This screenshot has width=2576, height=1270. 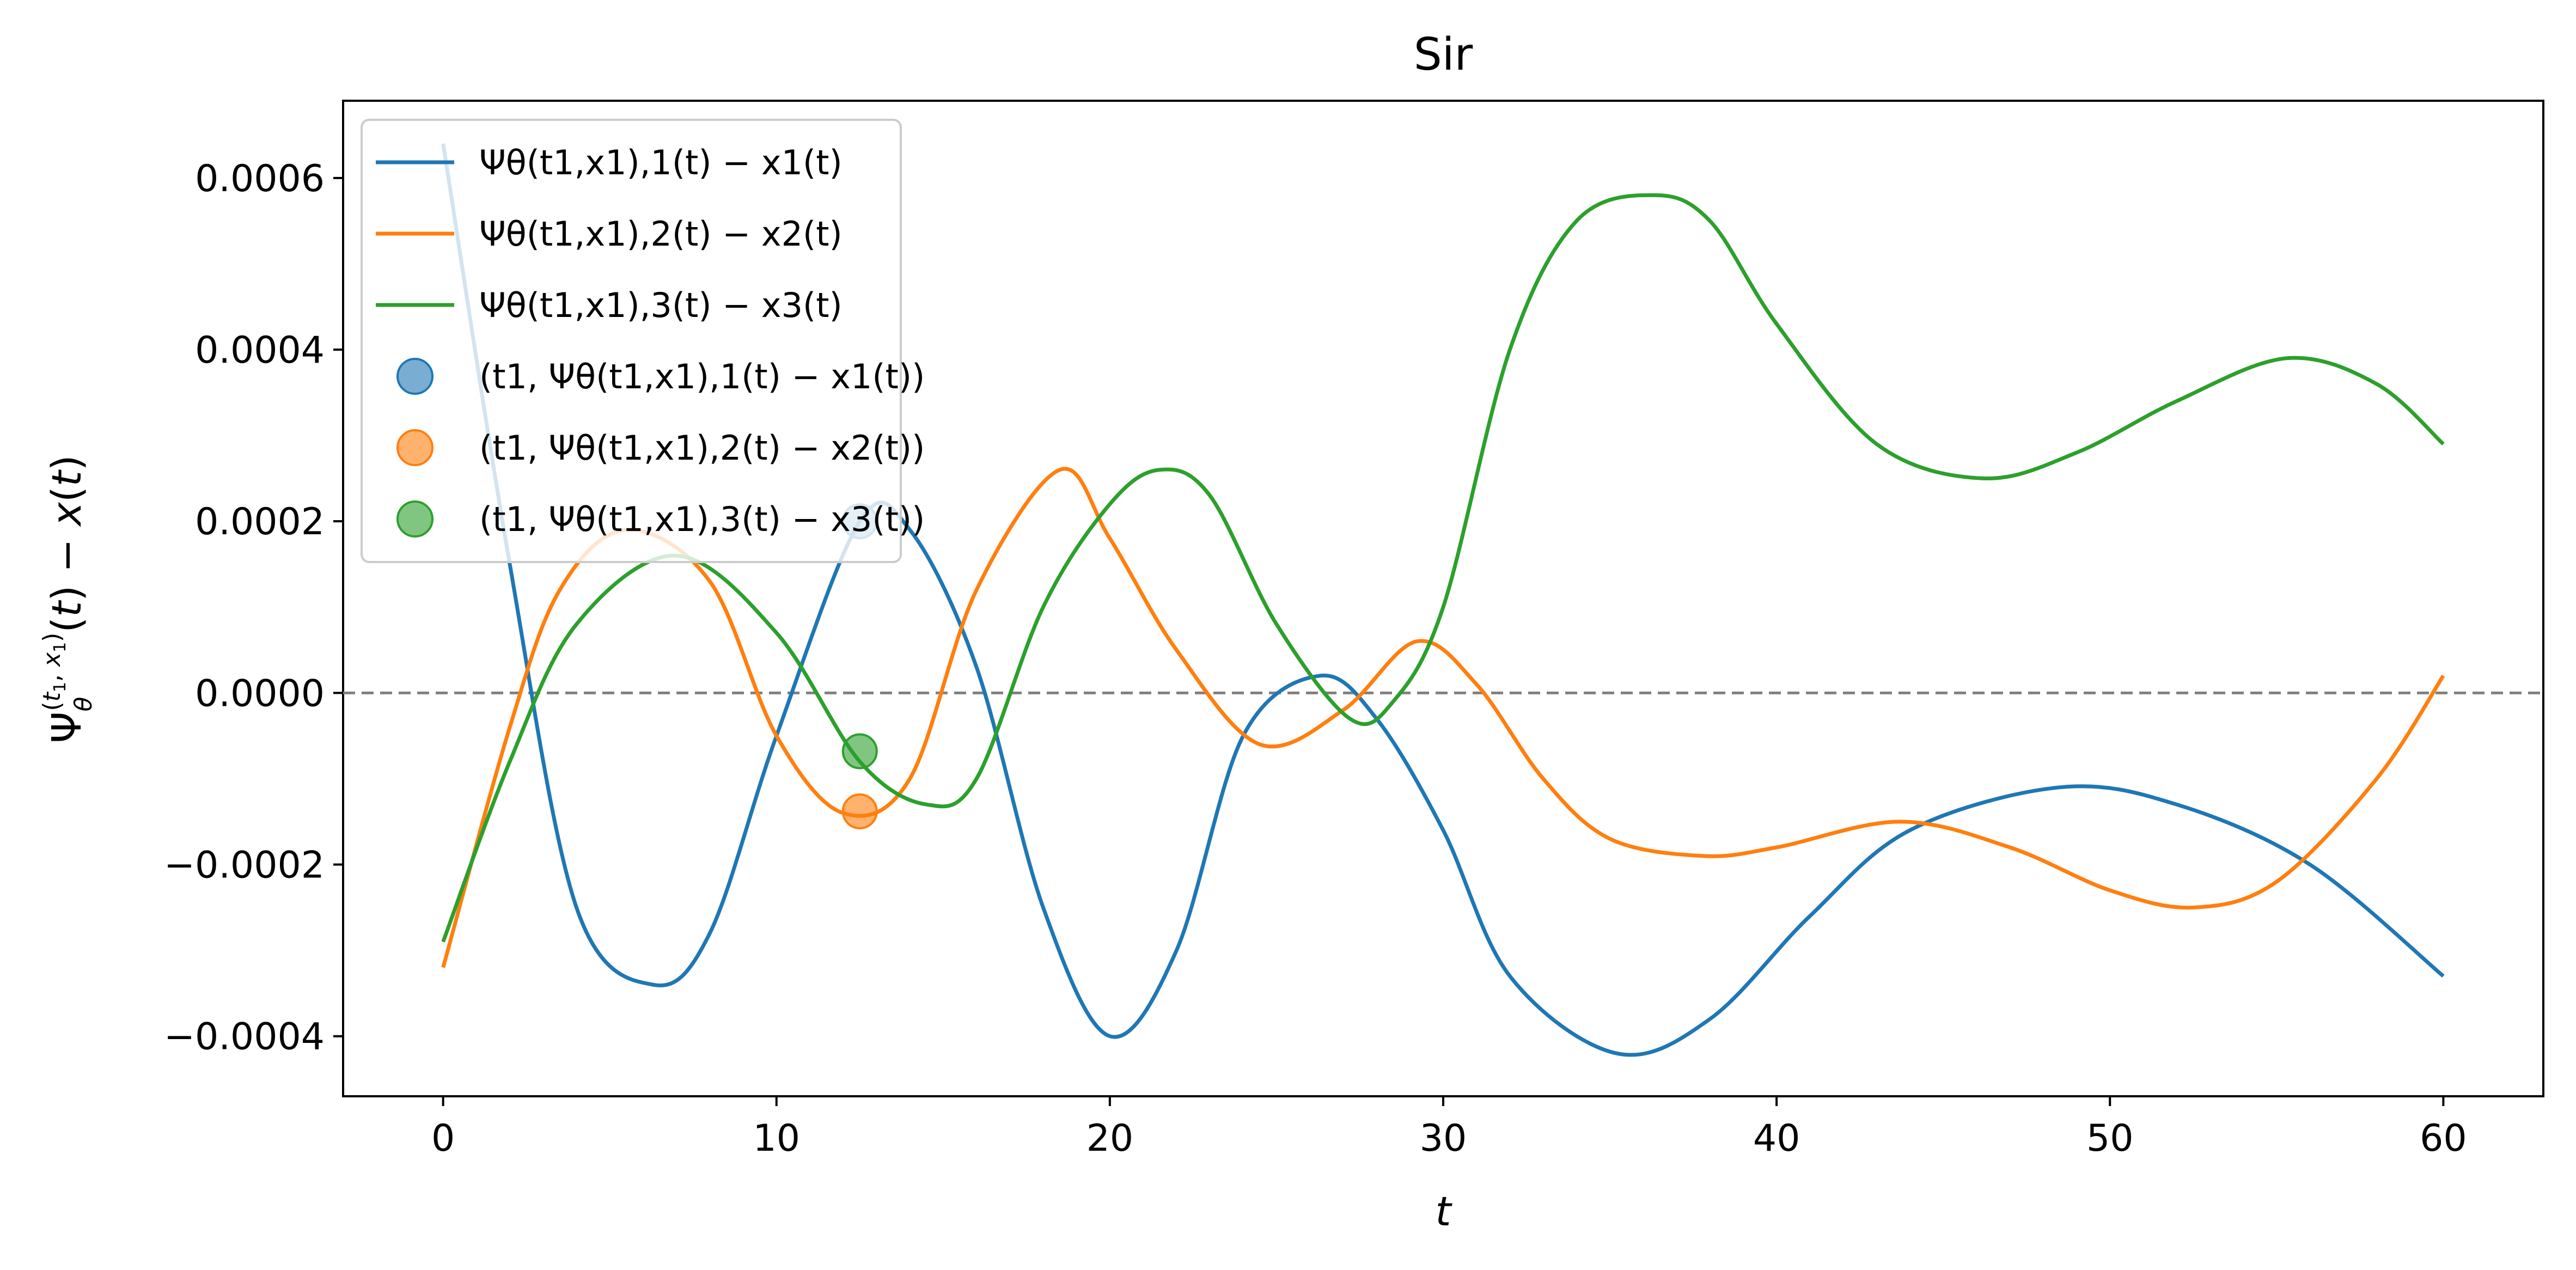 What do you see at coordinates (260, 350) in the screenshot?
I see `y-tick-label: 0.0004` at bounding box center [260, 350].